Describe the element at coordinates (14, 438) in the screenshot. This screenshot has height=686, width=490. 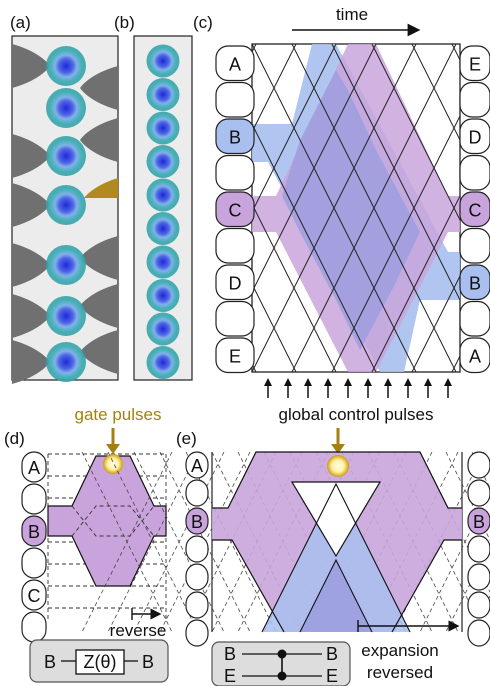
I see `panel-label-d: (d)` at that location.